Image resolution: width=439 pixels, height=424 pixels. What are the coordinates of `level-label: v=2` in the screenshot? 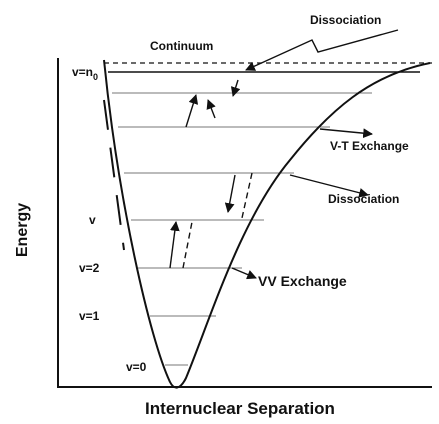 It's located at (89, 268).